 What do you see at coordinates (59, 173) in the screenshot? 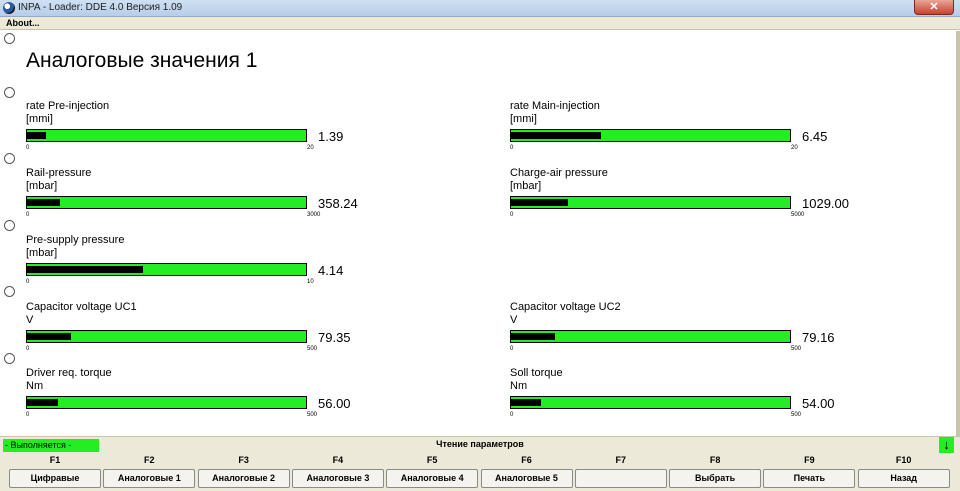
I see `gauge-label: Rail-pressure` at bounding box center [59, 173].